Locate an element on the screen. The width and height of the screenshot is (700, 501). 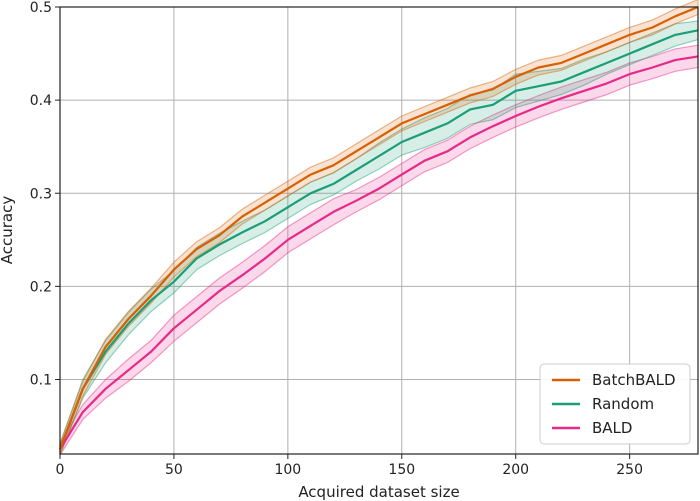
legend: BatchBALD Random BALD is located at coordinates (615, 404).